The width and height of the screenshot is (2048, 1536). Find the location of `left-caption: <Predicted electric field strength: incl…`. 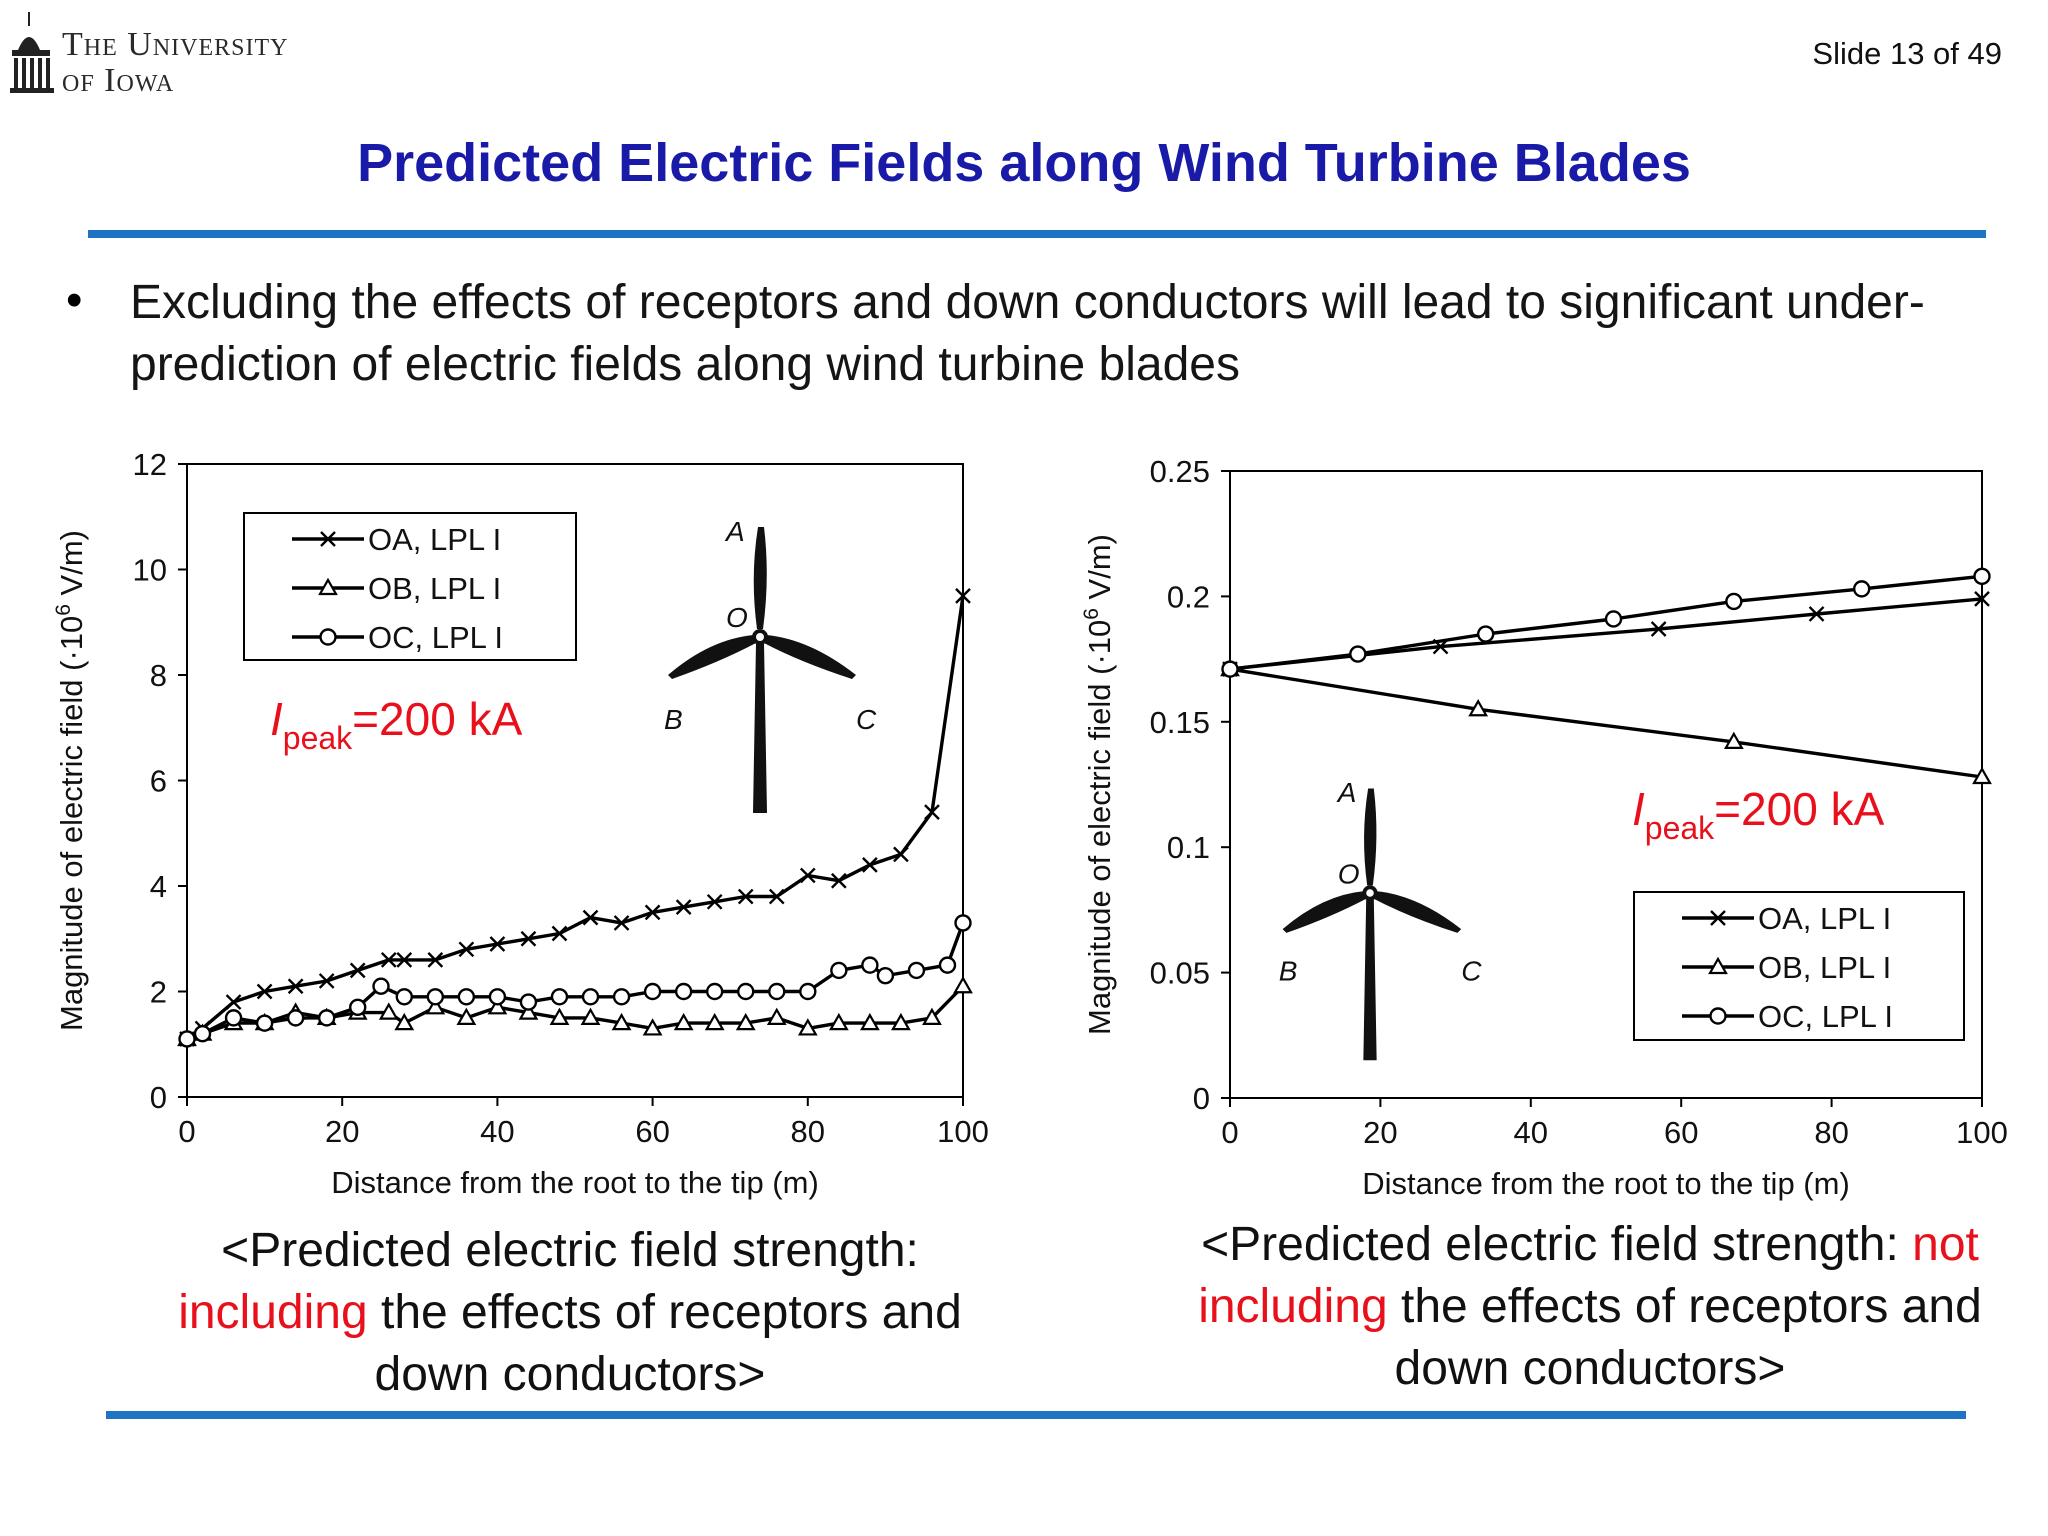

left-caption: <Predicted electric field strength: incl… is located at coordinates (570, 1313).